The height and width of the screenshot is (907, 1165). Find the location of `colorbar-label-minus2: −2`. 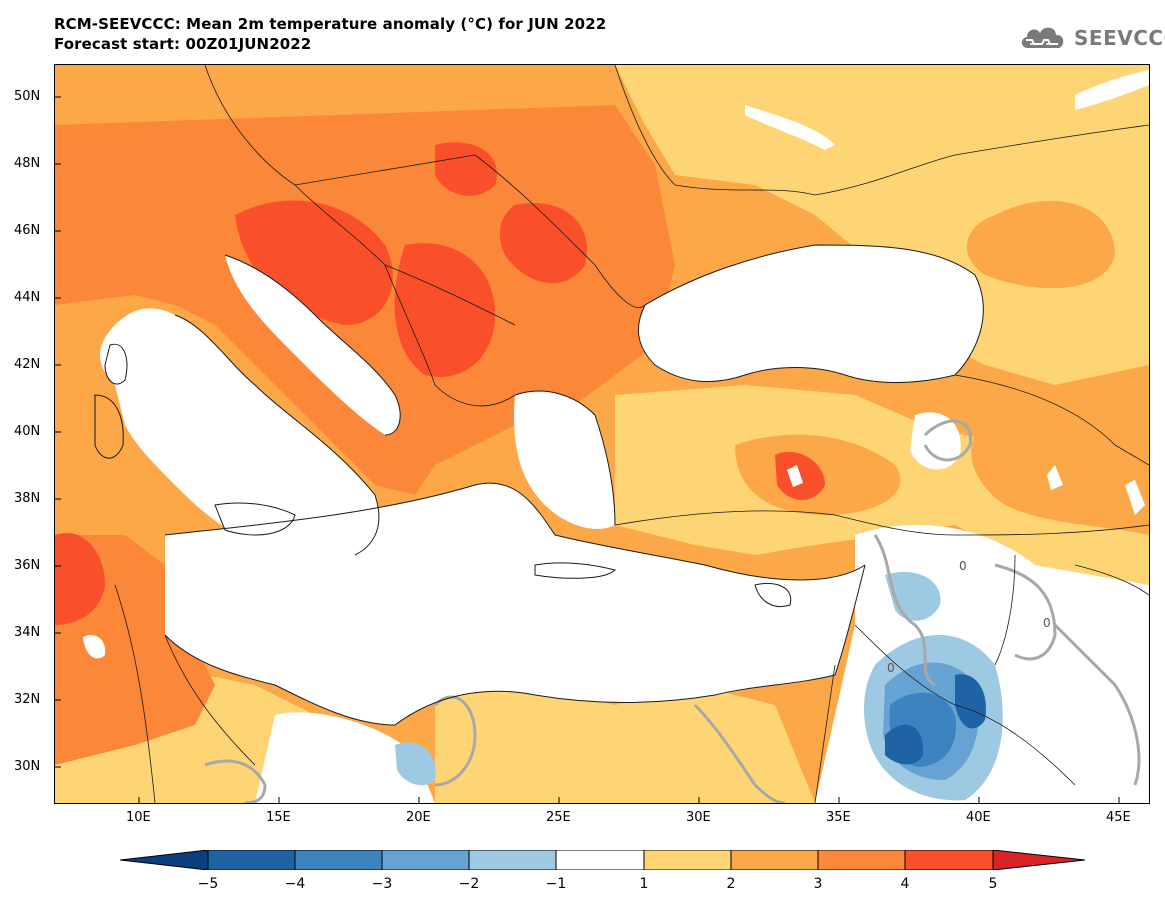

colorbar-label-minus2: −2 is located at coordinates (469, 884).